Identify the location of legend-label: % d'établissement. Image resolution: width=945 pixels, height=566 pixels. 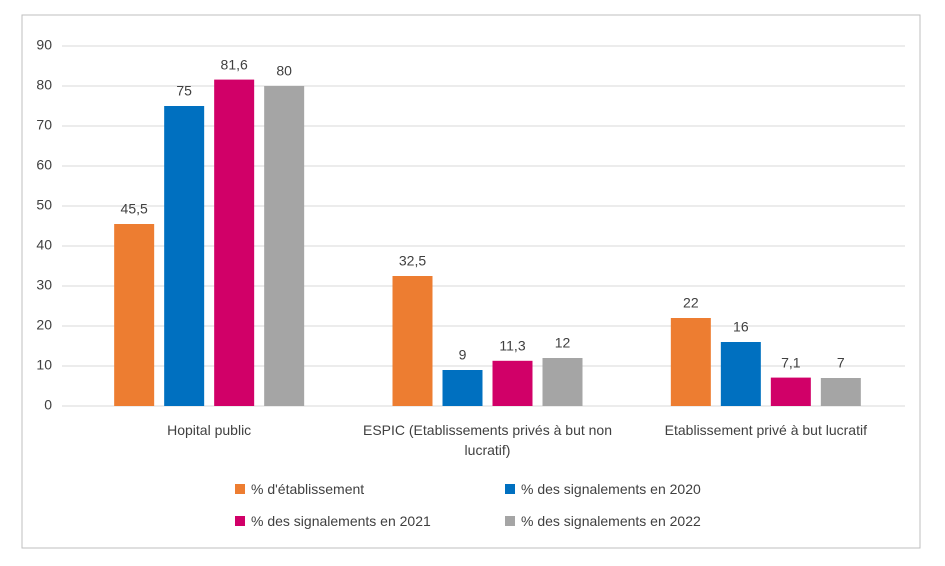
(308, 489).